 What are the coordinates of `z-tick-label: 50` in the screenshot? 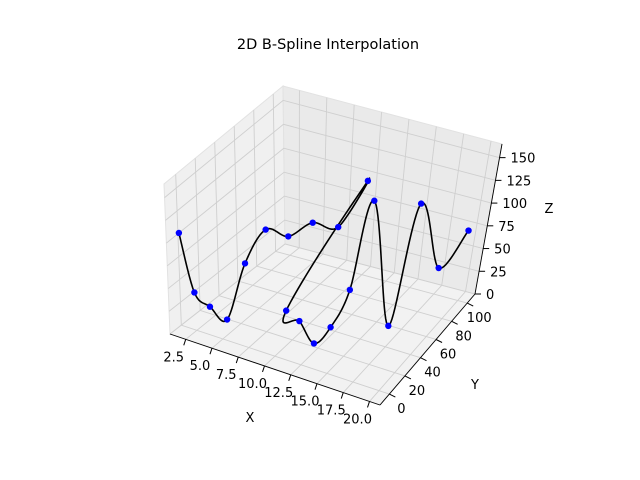 It's located at (502, 250).